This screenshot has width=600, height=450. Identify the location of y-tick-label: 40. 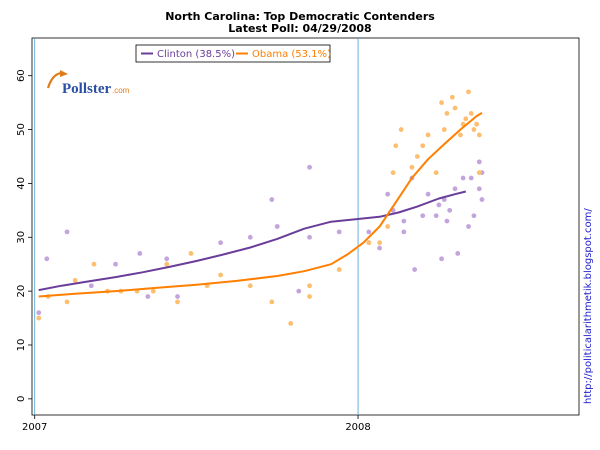
(21, 183).